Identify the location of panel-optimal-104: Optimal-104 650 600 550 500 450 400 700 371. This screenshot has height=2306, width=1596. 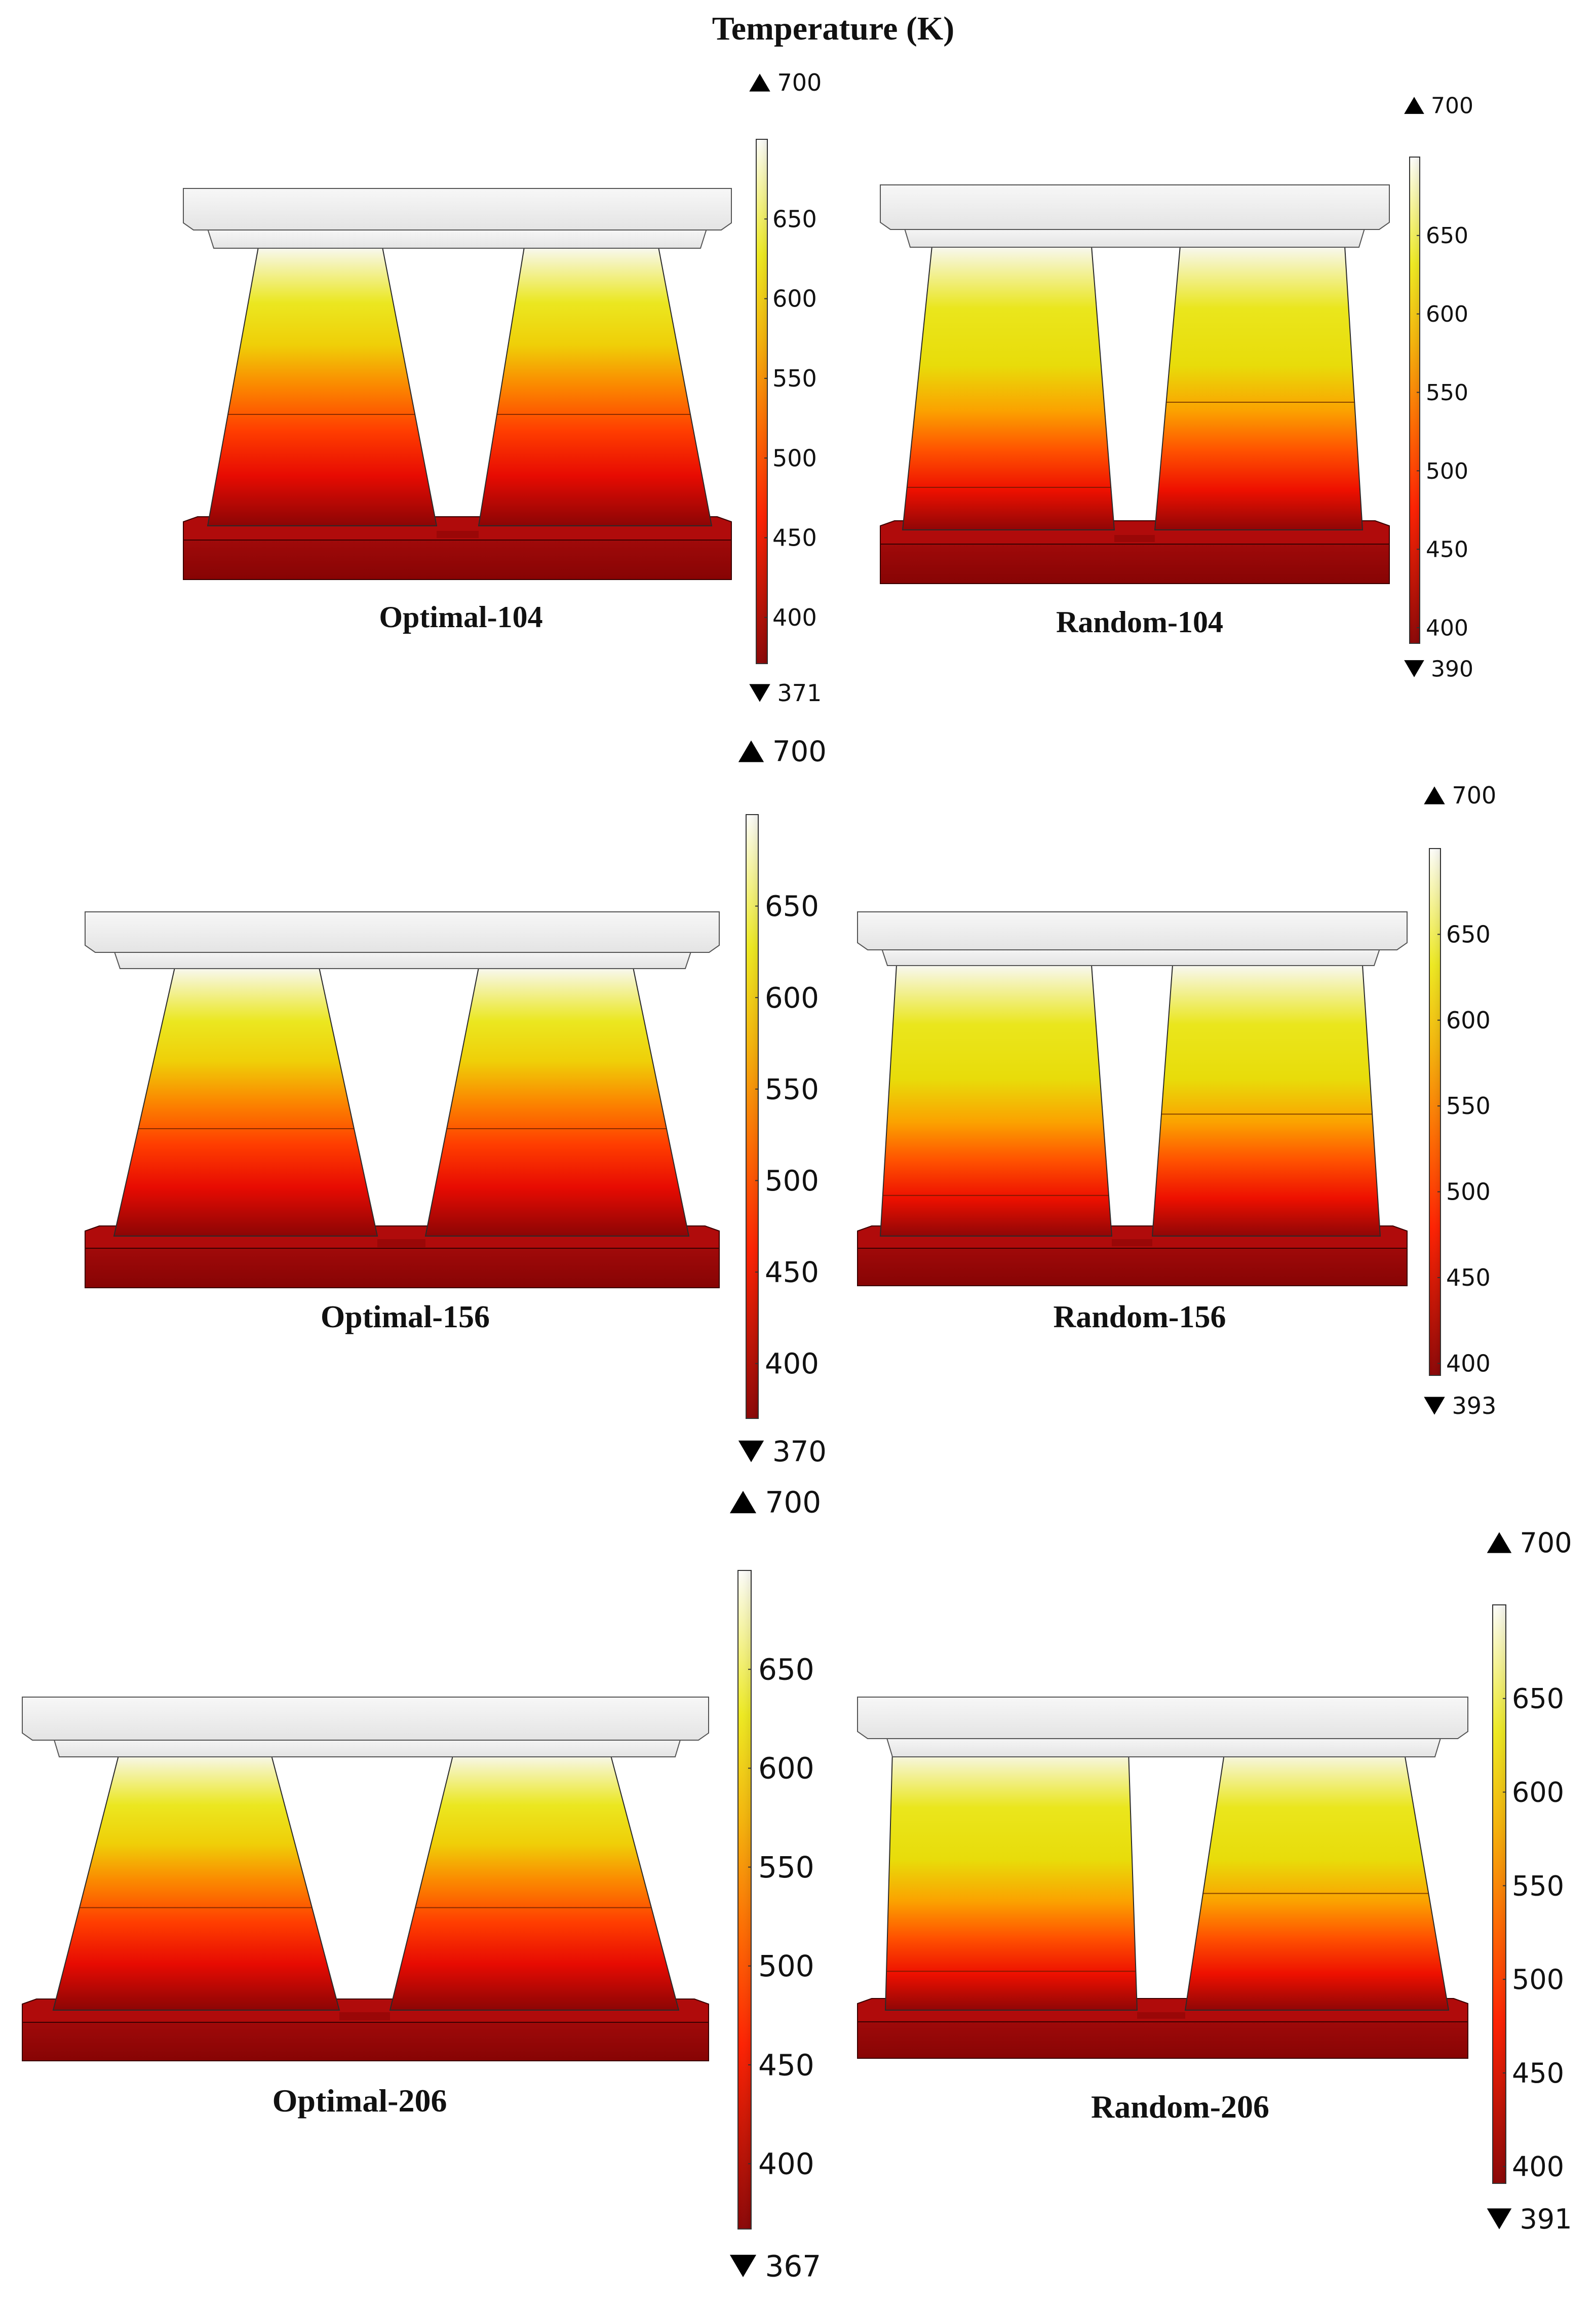
(502, 388).